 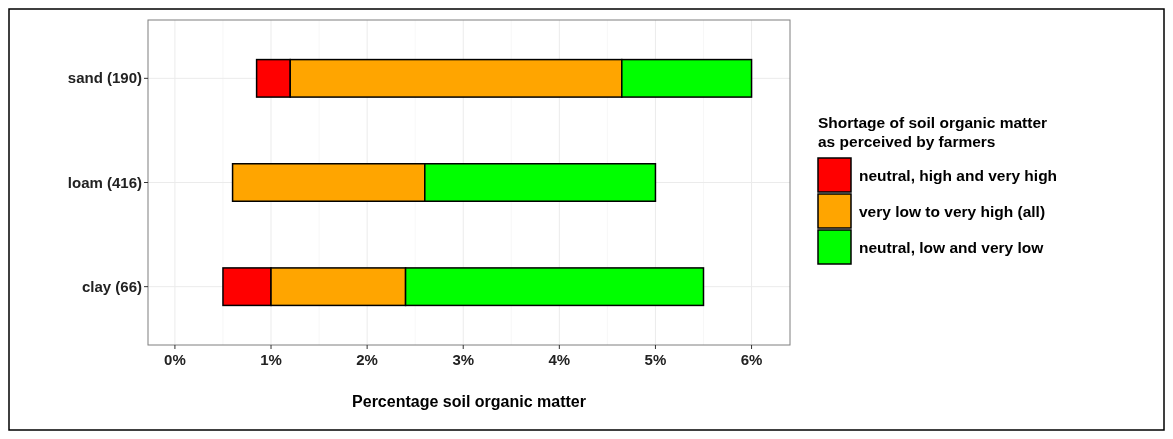 I want to click on x-axis-title: Percentage soil organic matter, so click(x=469, y=401).